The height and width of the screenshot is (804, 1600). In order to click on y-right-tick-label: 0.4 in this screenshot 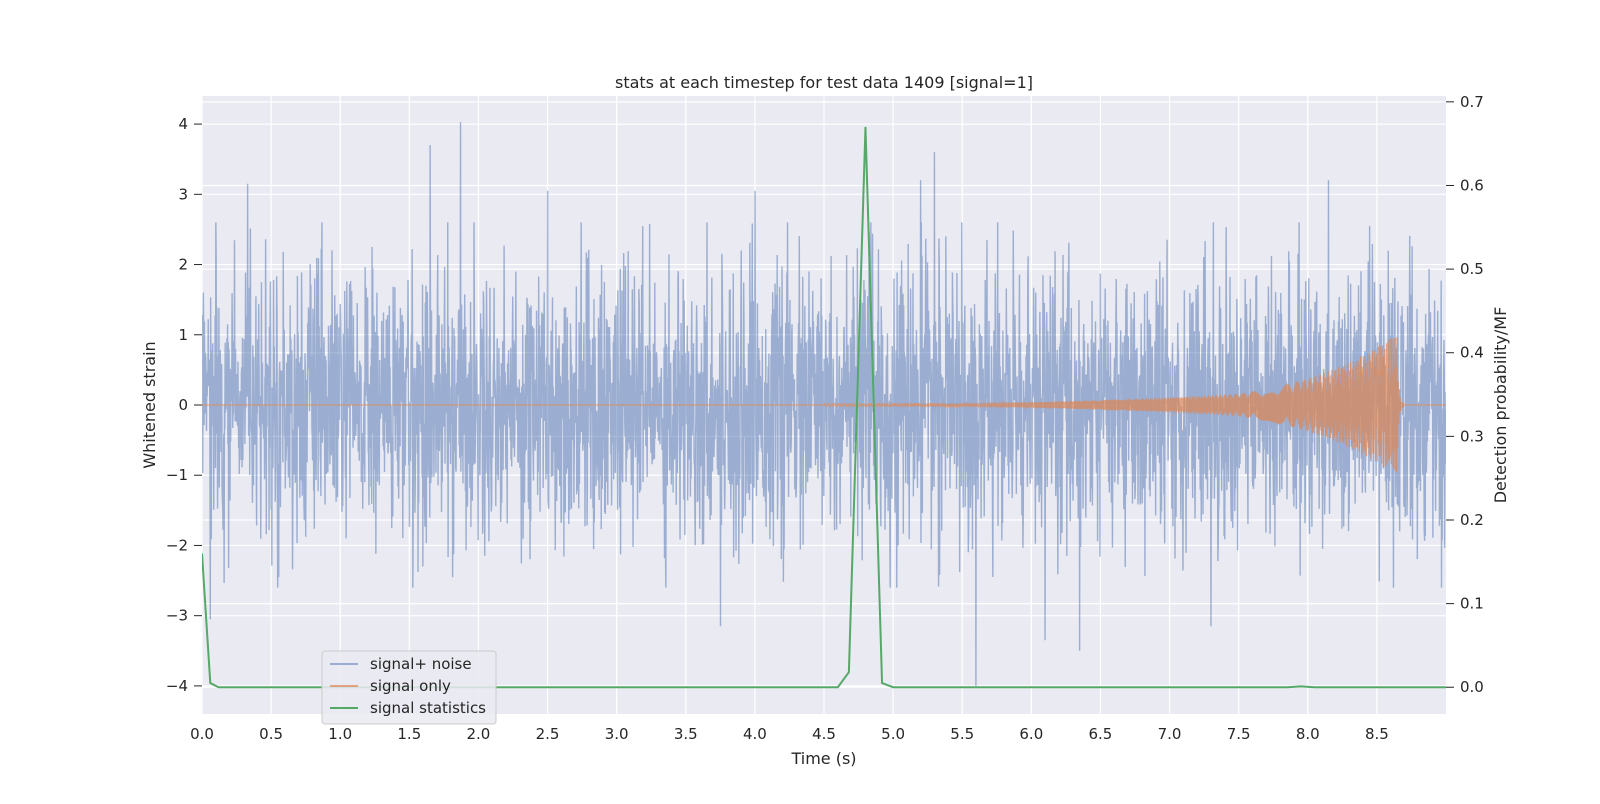, I will do `click(1472, 353)`.